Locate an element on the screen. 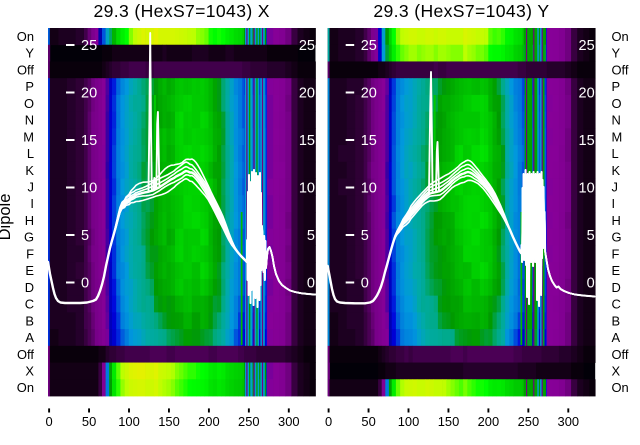  svg-text: 29.3 (HexS7=1043) X is located at coordinates (182, 11).